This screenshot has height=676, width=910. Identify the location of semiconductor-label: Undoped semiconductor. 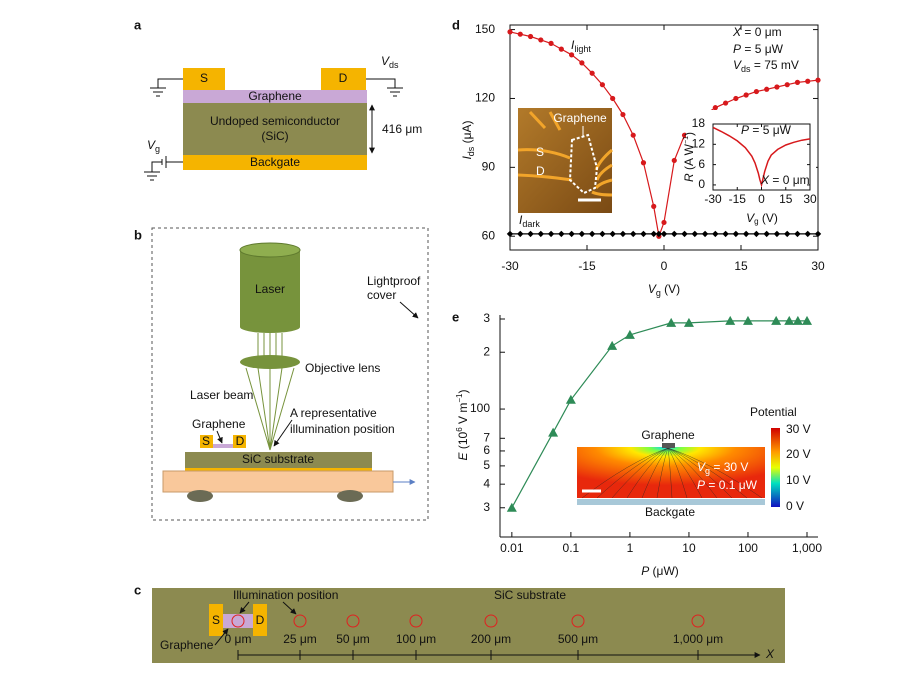
(275, 121).